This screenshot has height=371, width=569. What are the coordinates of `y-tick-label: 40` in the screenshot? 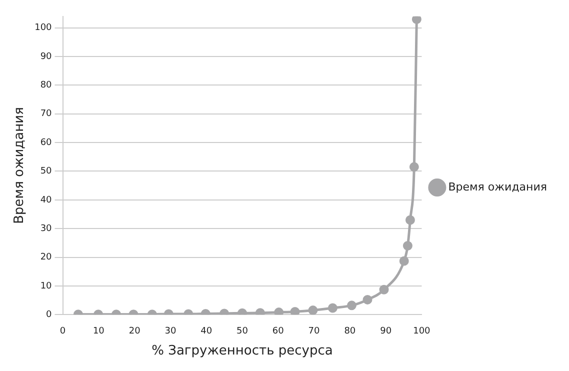 It's located at (46, 200).